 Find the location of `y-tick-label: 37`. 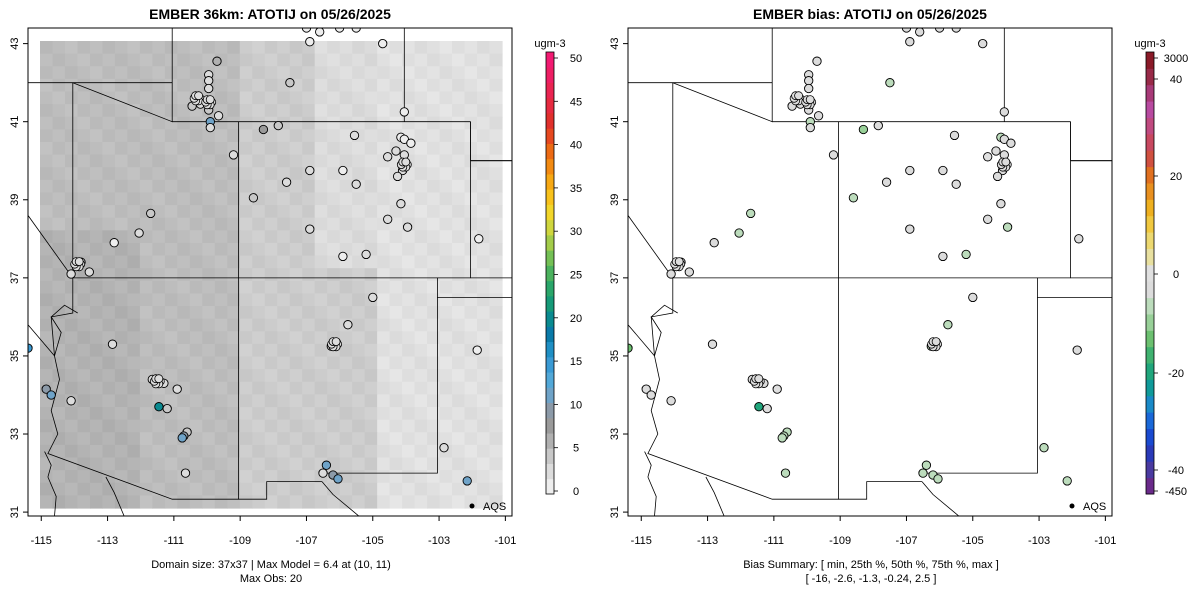

y-tick-label: 37 is located at coordinates (615, 278).